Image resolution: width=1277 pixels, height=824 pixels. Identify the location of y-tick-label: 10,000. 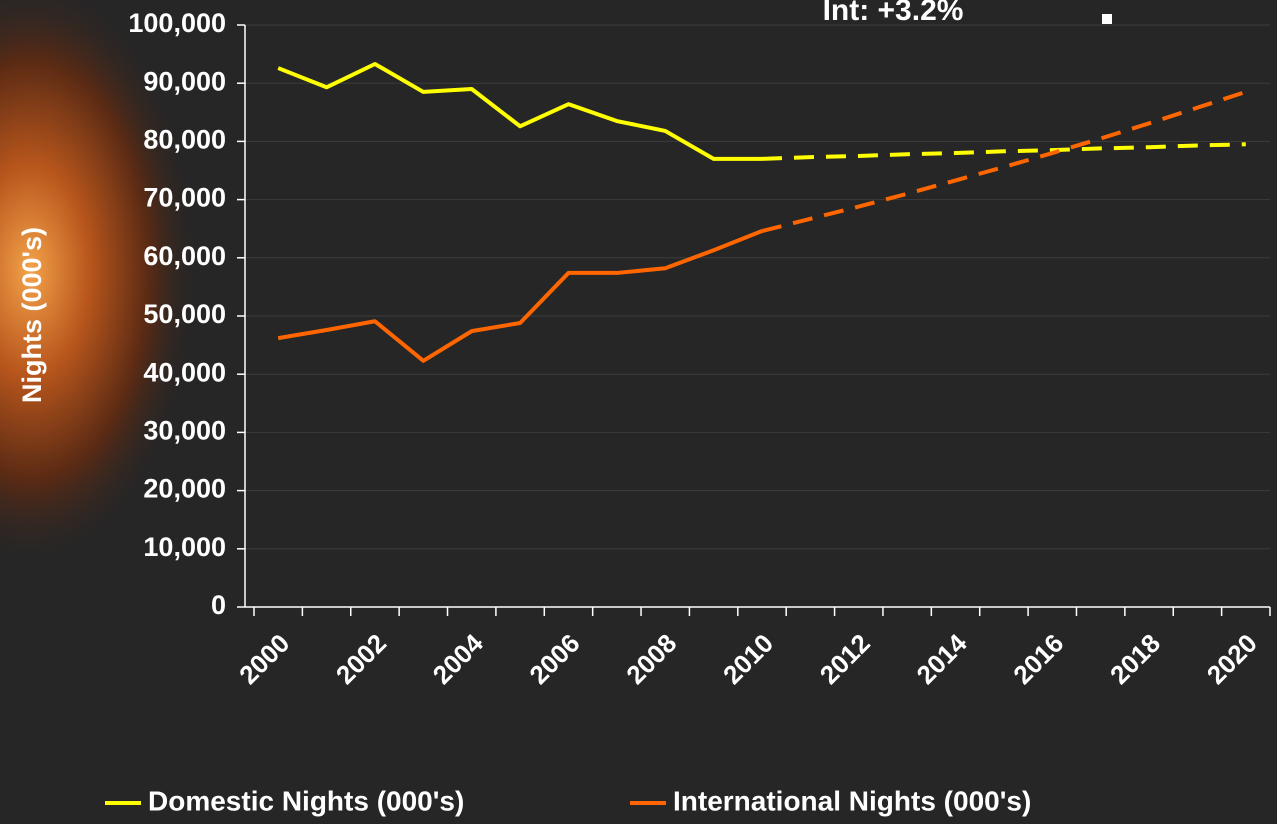
(184, 547).